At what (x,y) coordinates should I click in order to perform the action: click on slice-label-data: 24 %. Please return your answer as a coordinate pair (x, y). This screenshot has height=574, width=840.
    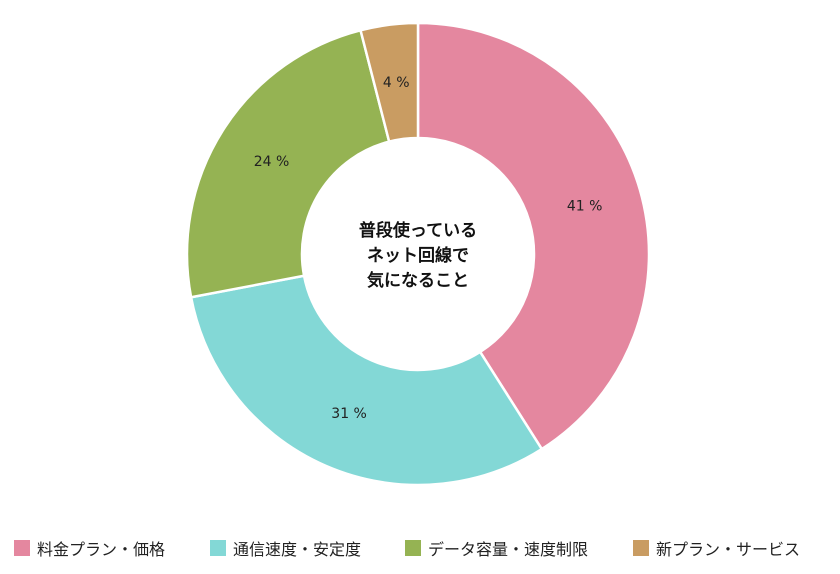
    Looking at the image, I should click on (272, 162).